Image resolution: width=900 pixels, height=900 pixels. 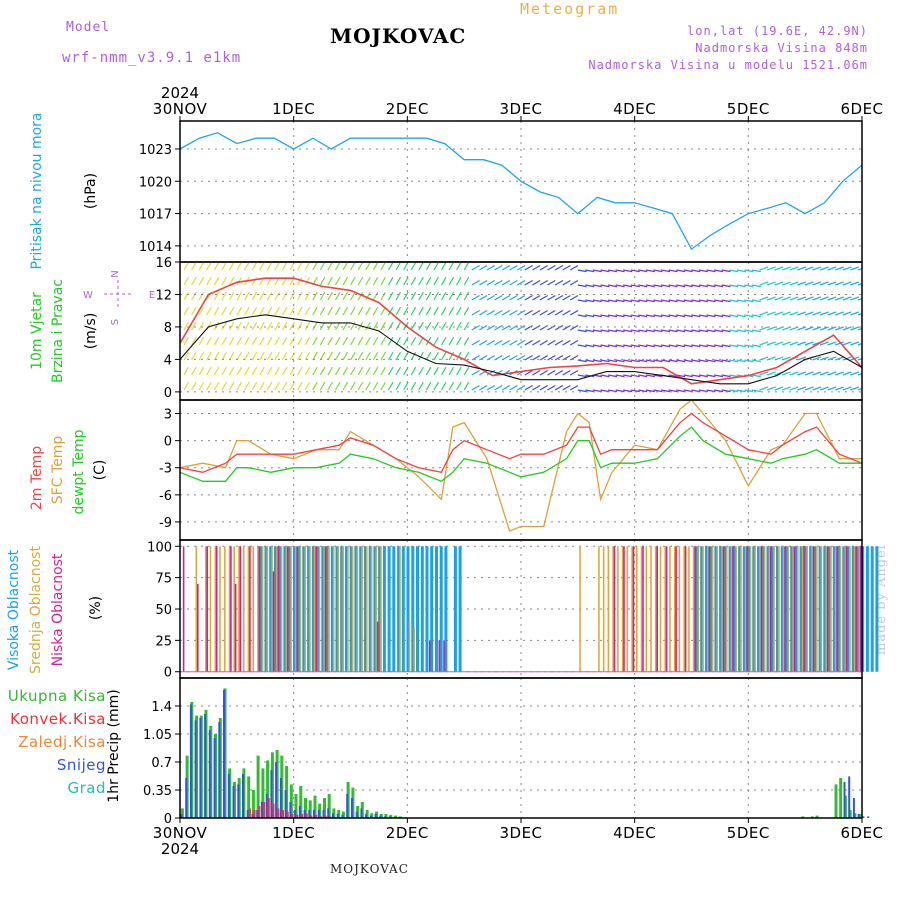 What do you see at coordinates (62, 742) in the screenshot?
I see `precip-legend-label: Zaledj.Kisa` at bounding box center [62, 742].